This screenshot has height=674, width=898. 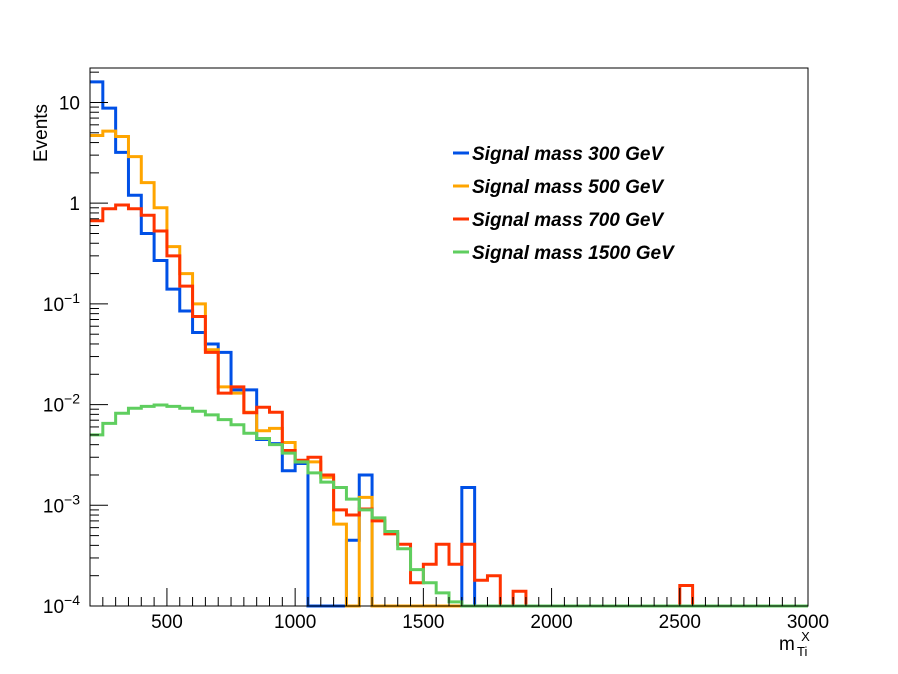 I want to click on x-tick-label: 2000, so click(x=551, y=622).